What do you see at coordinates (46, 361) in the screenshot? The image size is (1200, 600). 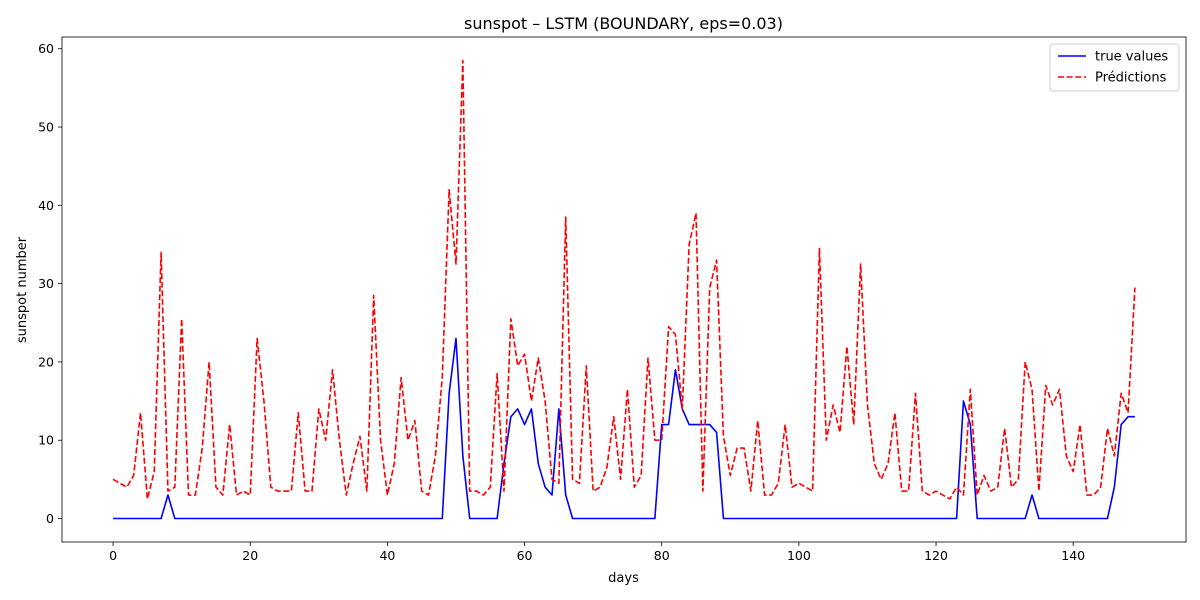 I see `y-tick-label: 20` at bounding box center [46, 361].